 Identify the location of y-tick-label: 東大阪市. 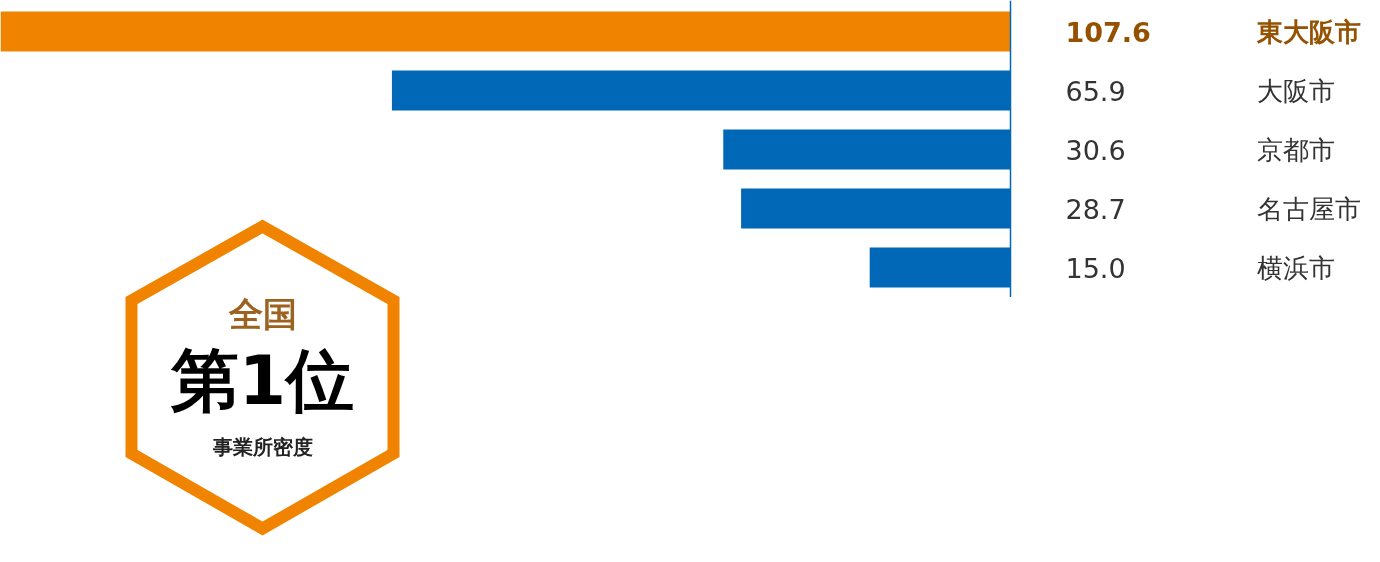
(1308, 31).